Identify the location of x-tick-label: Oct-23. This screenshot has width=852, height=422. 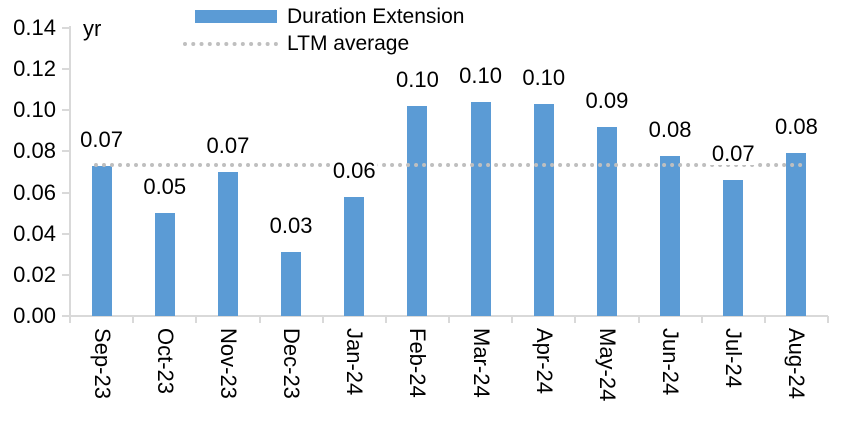
(165, 361).